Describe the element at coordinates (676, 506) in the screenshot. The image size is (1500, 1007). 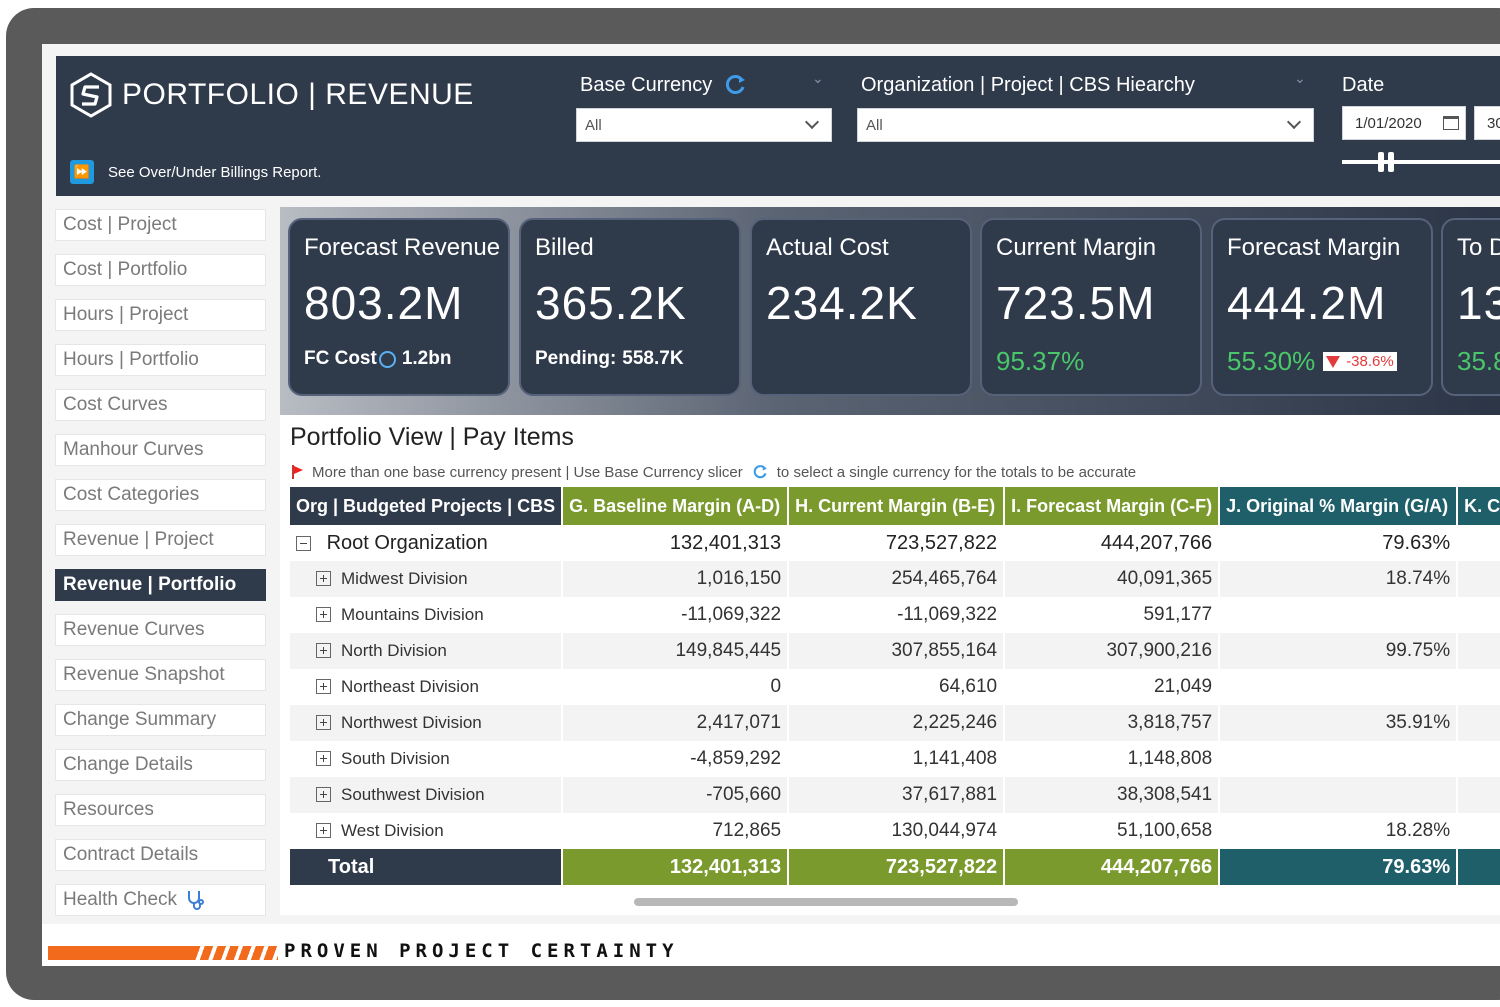
I see `column-header-baseline-margin: G. Baseline Margin (A-D)` at that location.